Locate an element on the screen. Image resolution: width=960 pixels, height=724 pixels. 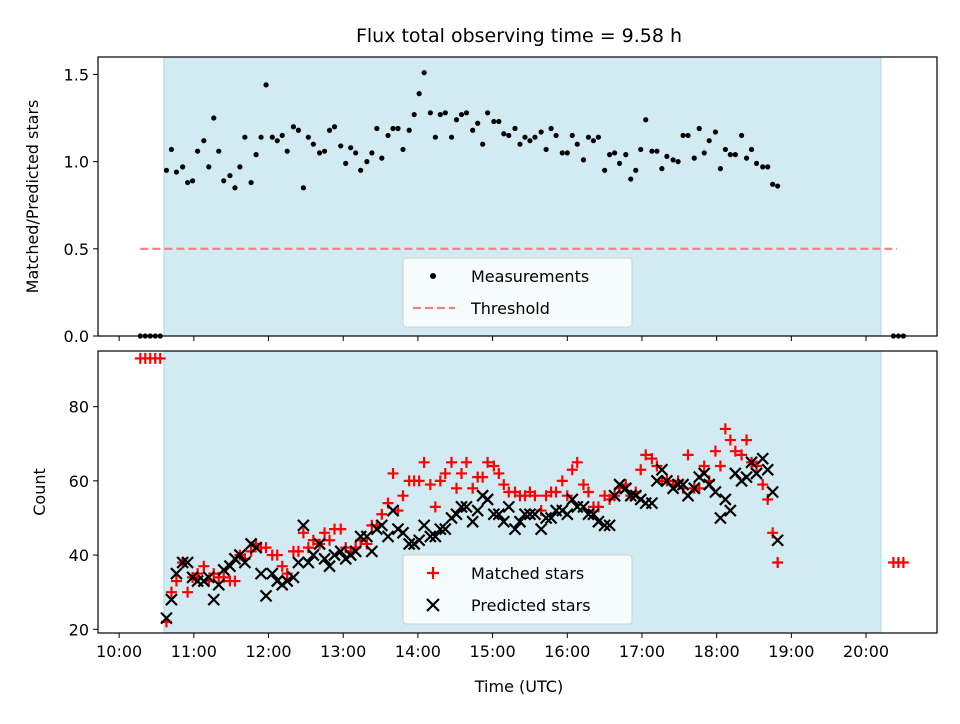
x-axis-label: Time (UTC) is located at coordinates (518, 686).